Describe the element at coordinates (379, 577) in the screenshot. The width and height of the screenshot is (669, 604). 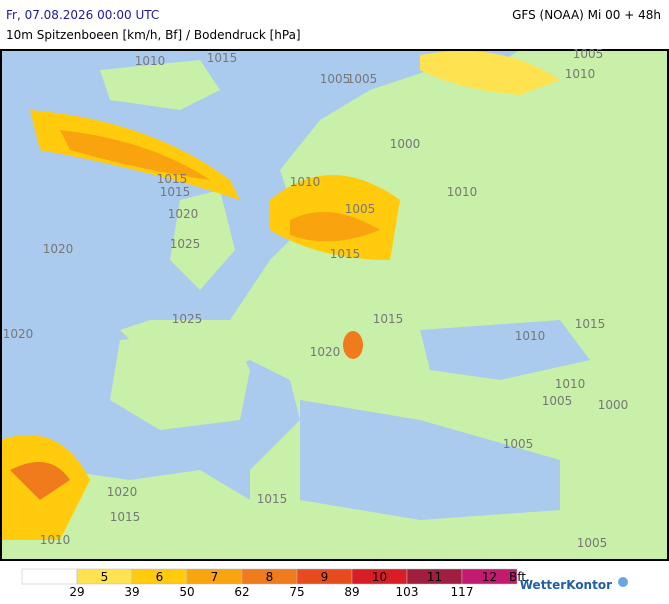
I see `legend-bft: 10` at that location.